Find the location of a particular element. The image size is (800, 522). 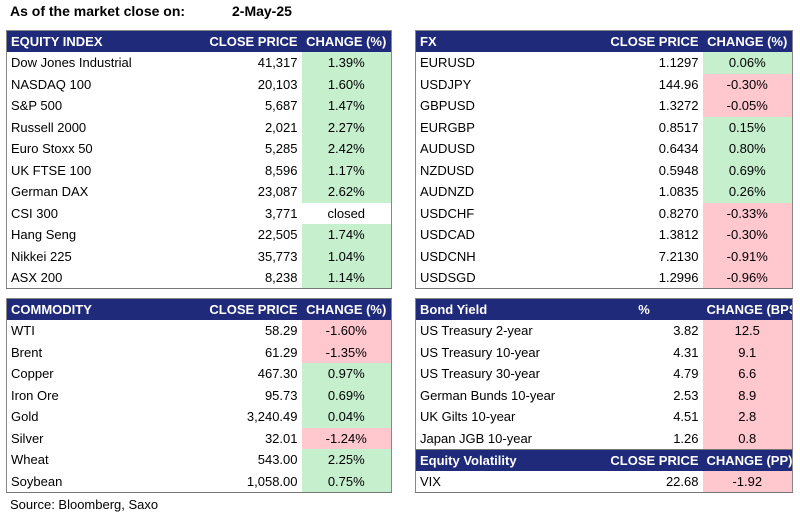

instrument-name: Soybean is located at coordinates (105, 481).